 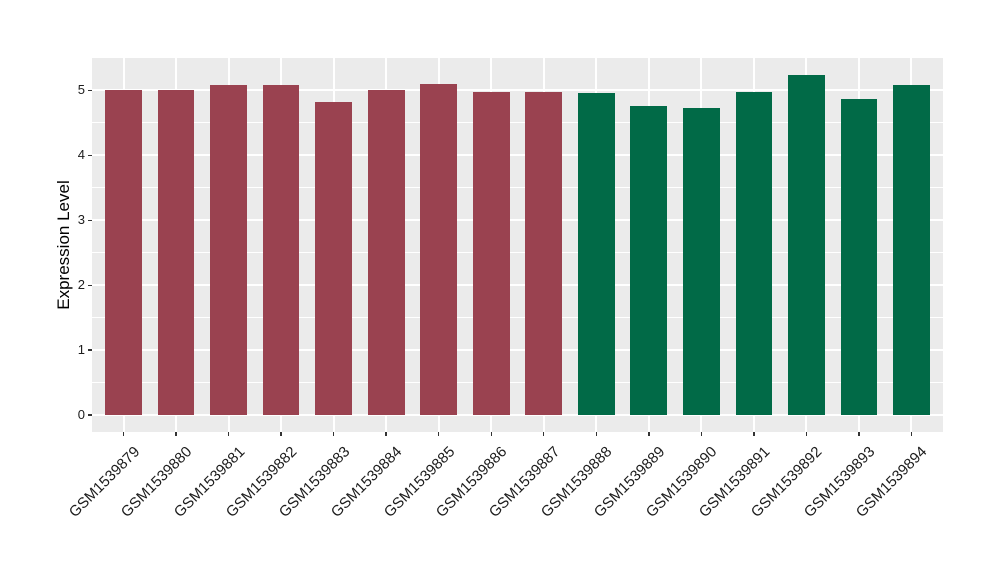 What do you see at coordinates (81, 285) in the screenshot?
I see `y-tick-label: 2` at bounding box center [81, 285].